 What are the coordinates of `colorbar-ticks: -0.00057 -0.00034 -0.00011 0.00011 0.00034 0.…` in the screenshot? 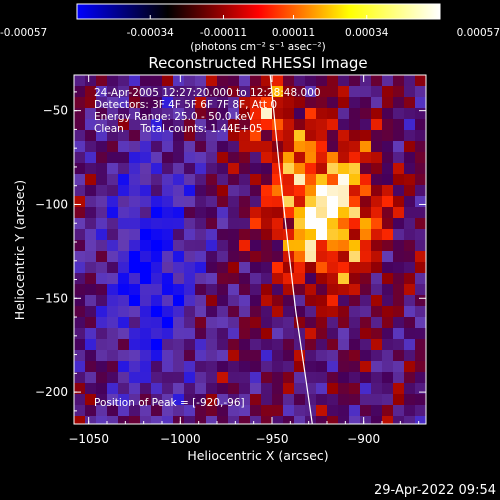 It's located at (250, 27).